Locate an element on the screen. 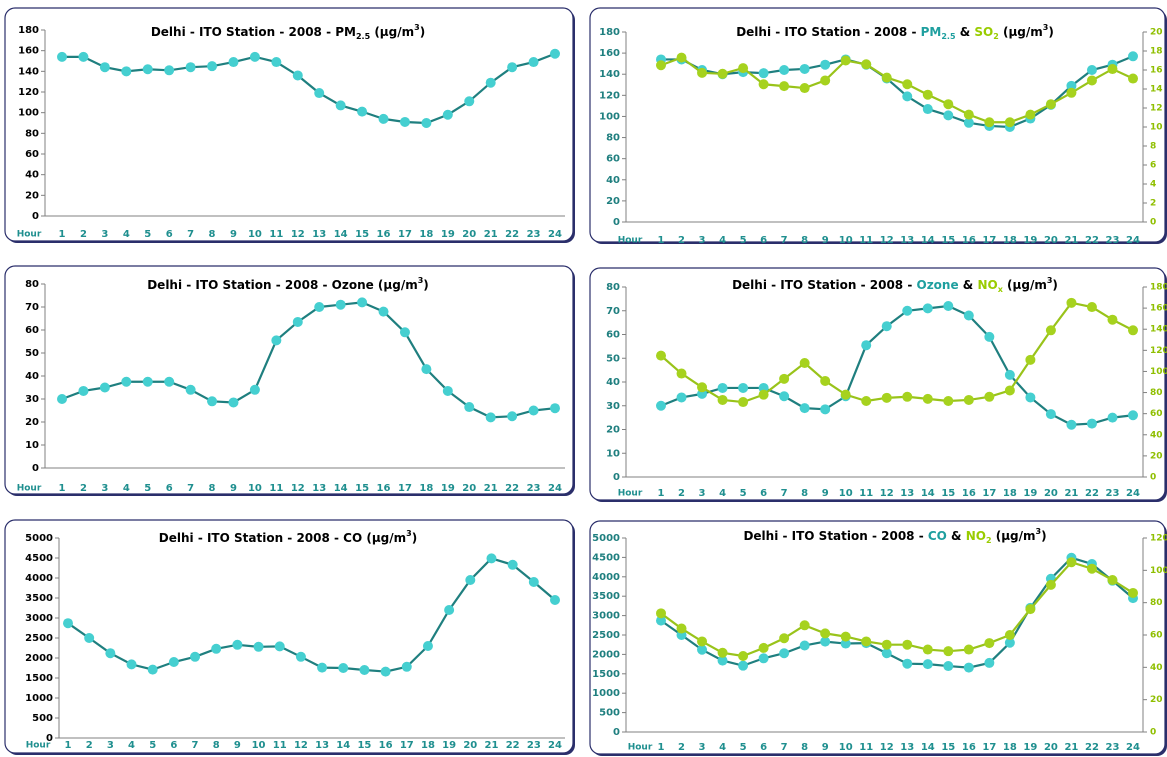 The height and width of the screenshot is (757, 1167). x-tick-label: 5 is located at coordinates (152, 745).